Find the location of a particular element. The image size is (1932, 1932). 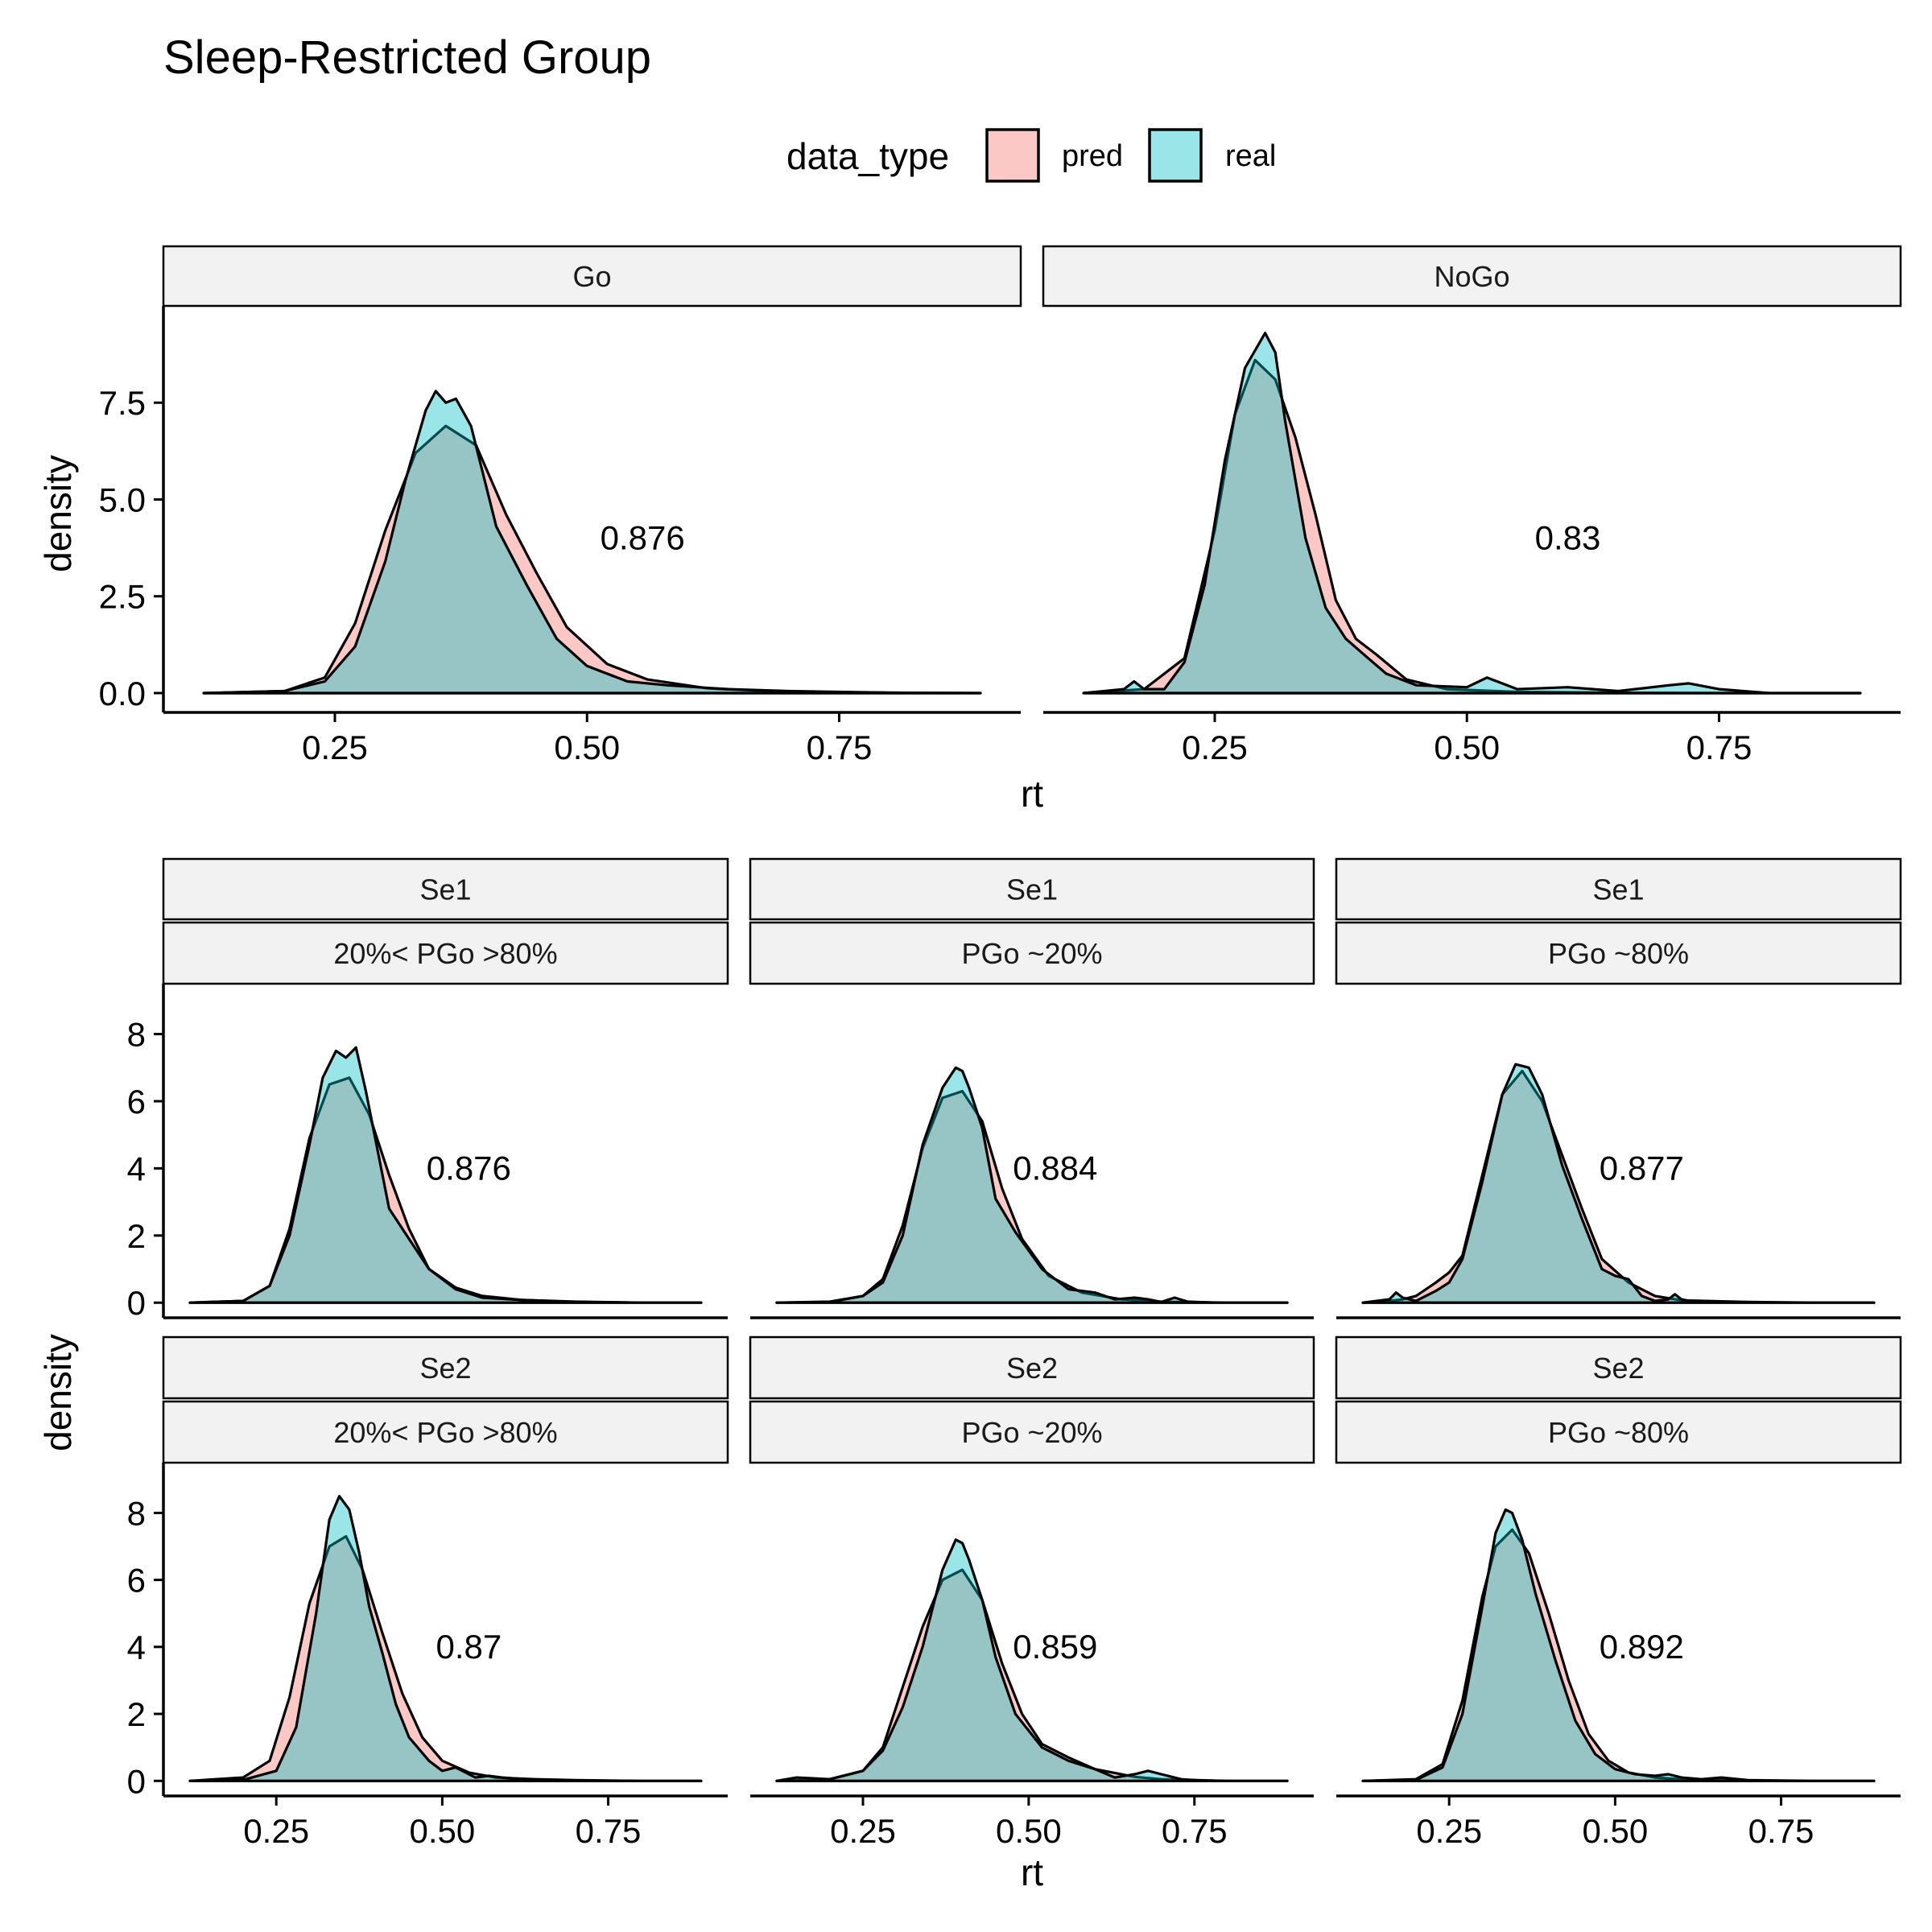

y-tick-label-se1-20-pgo-80-0: 0 is located at coordinates (136, 1303).